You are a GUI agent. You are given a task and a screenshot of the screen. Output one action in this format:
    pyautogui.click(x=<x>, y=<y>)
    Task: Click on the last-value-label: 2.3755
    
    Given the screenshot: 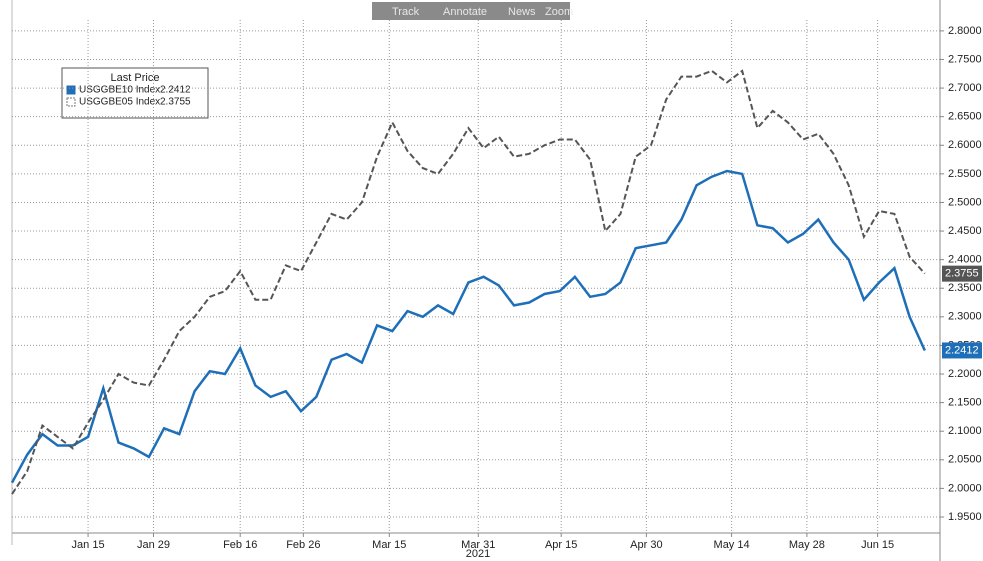 What is the action you would take?
    pyautogui.click(x=962, y=274)
    